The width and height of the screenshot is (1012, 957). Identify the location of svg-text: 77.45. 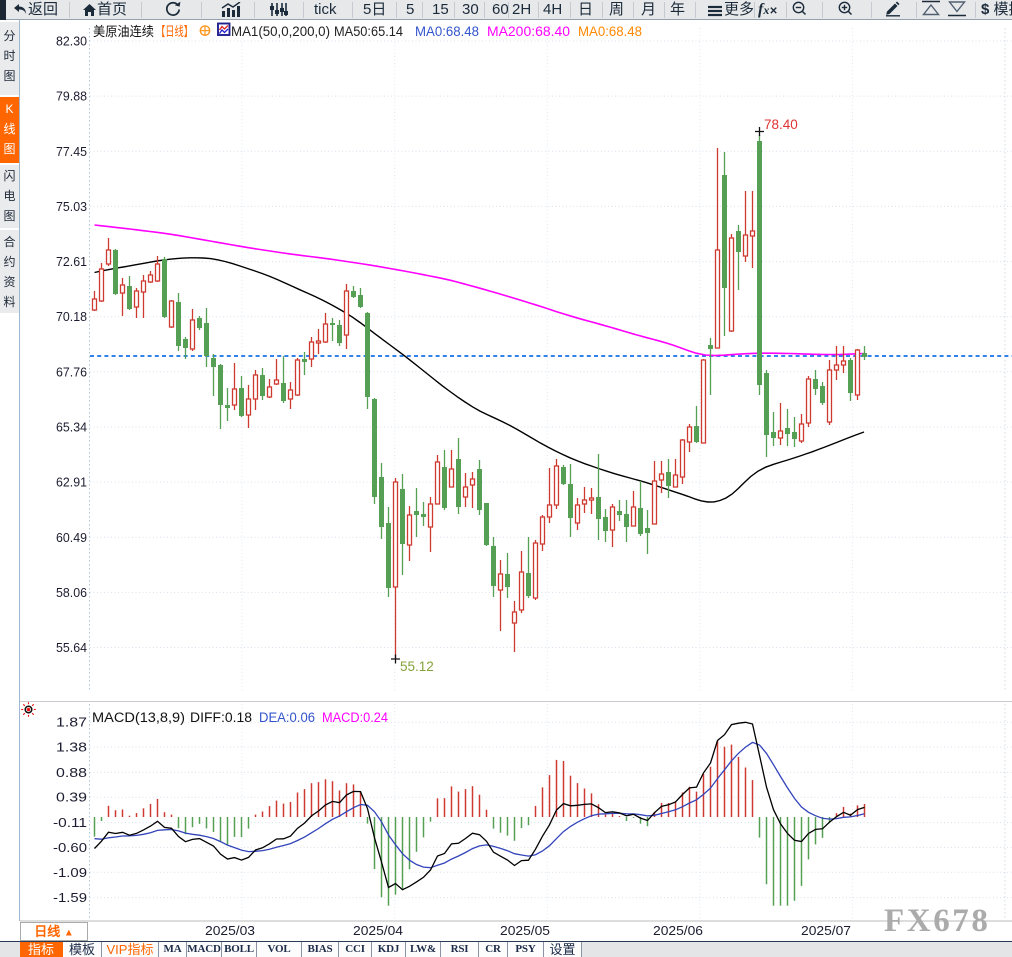
(71, 151).